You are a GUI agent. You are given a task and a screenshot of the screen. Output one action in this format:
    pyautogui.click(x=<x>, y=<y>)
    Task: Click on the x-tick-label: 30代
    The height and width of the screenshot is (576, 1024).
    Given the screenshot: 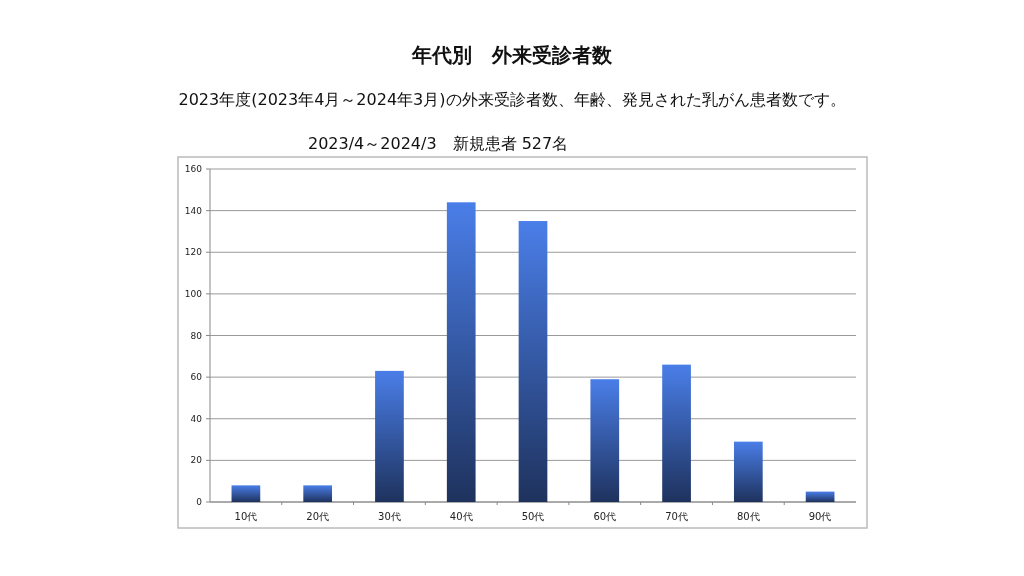 What is the action you would take?
    pyautogui.click(x=389, y=516)
    